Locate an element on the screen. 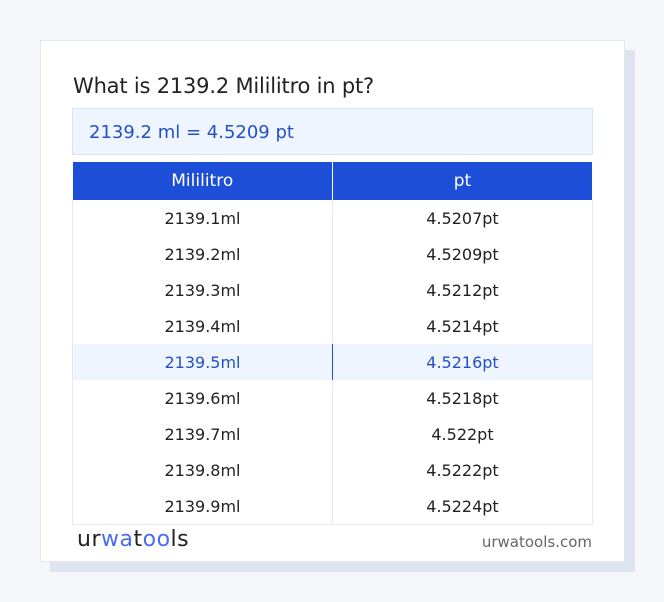 The height and width of the screenshot is (602, 664). table-row: 2139.6ml 4.5218pt is located at coordinates (332, 398).